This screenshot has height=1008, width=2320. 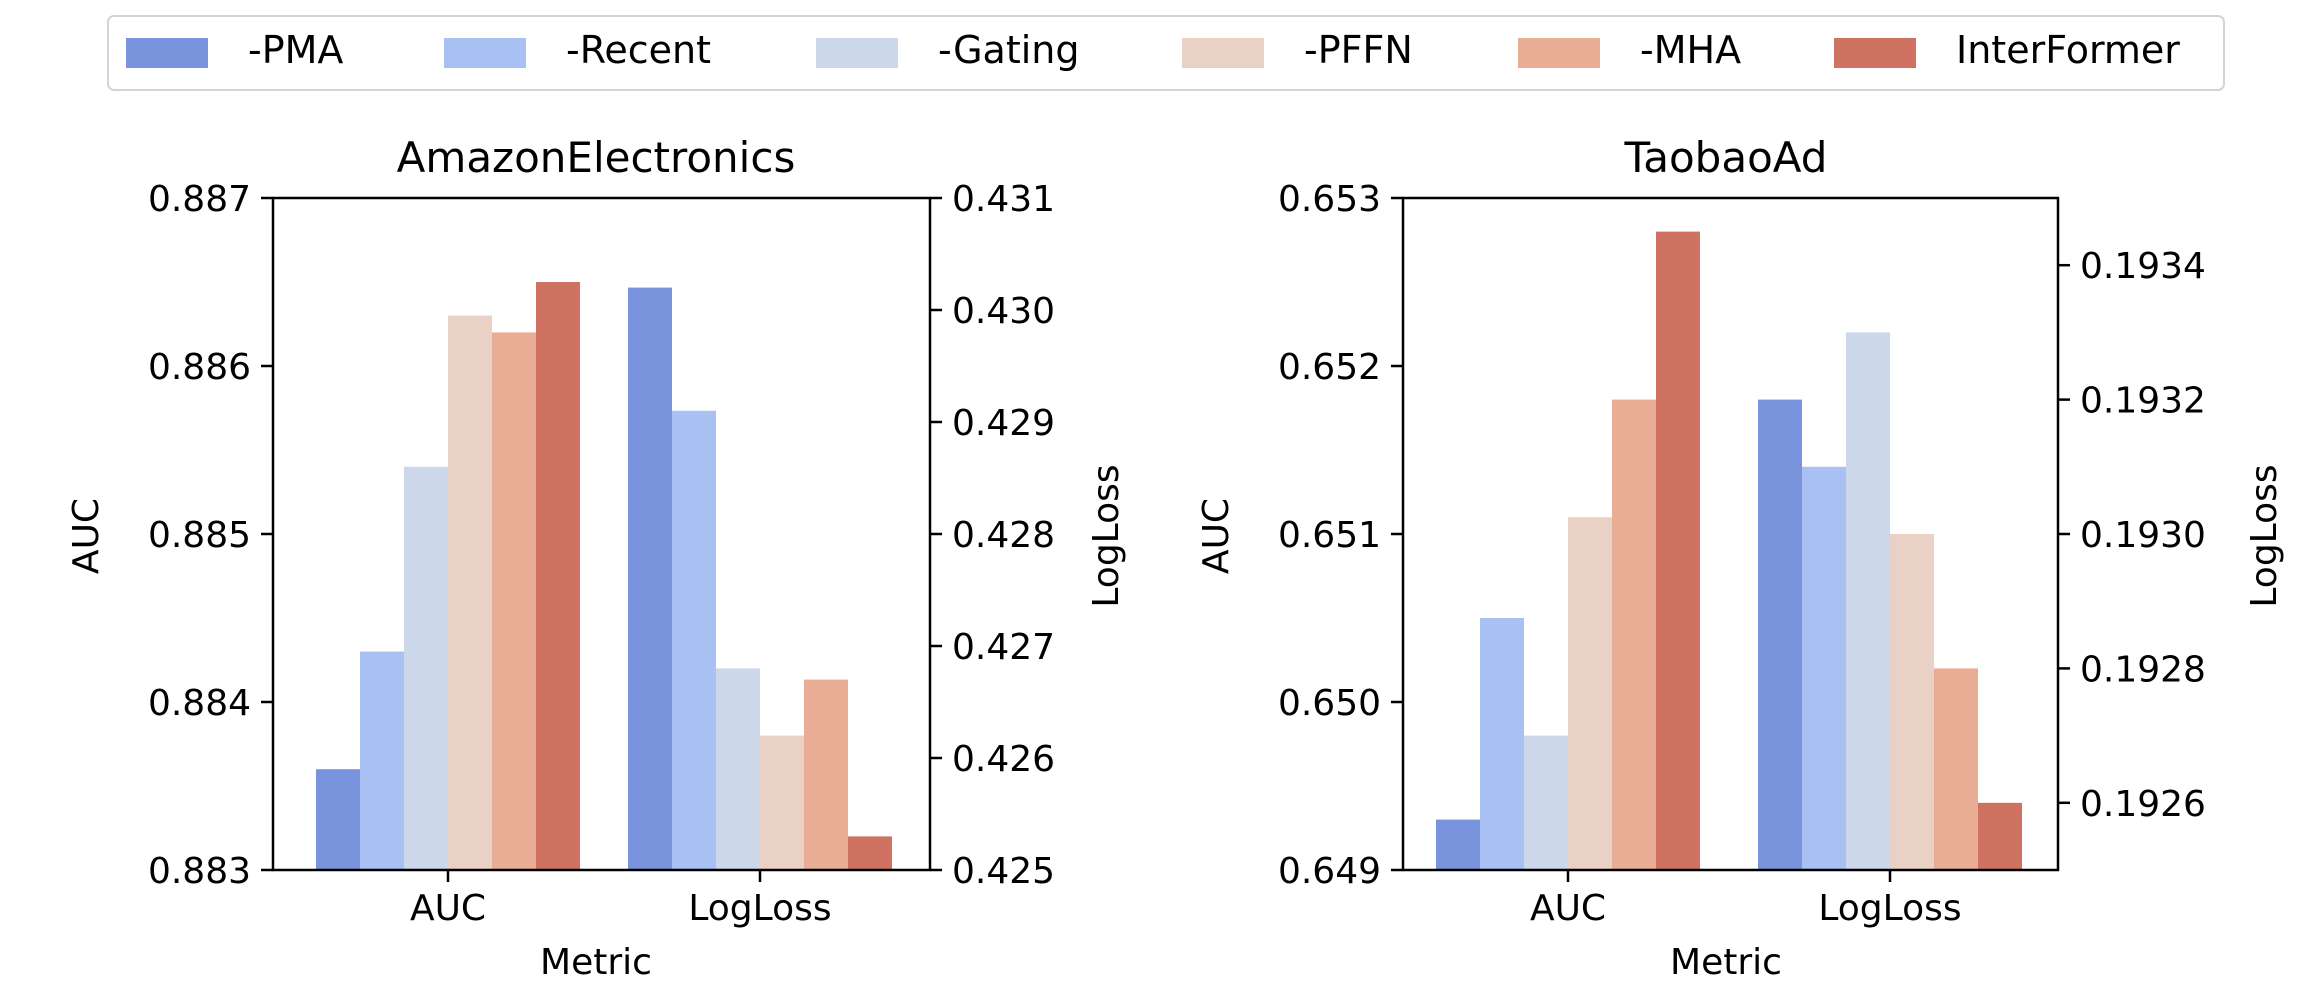 What do you see at coordinates (199, 199) in the screenshot?
I see `y-tick-label: 0.887` at bounding box center [199, 199].